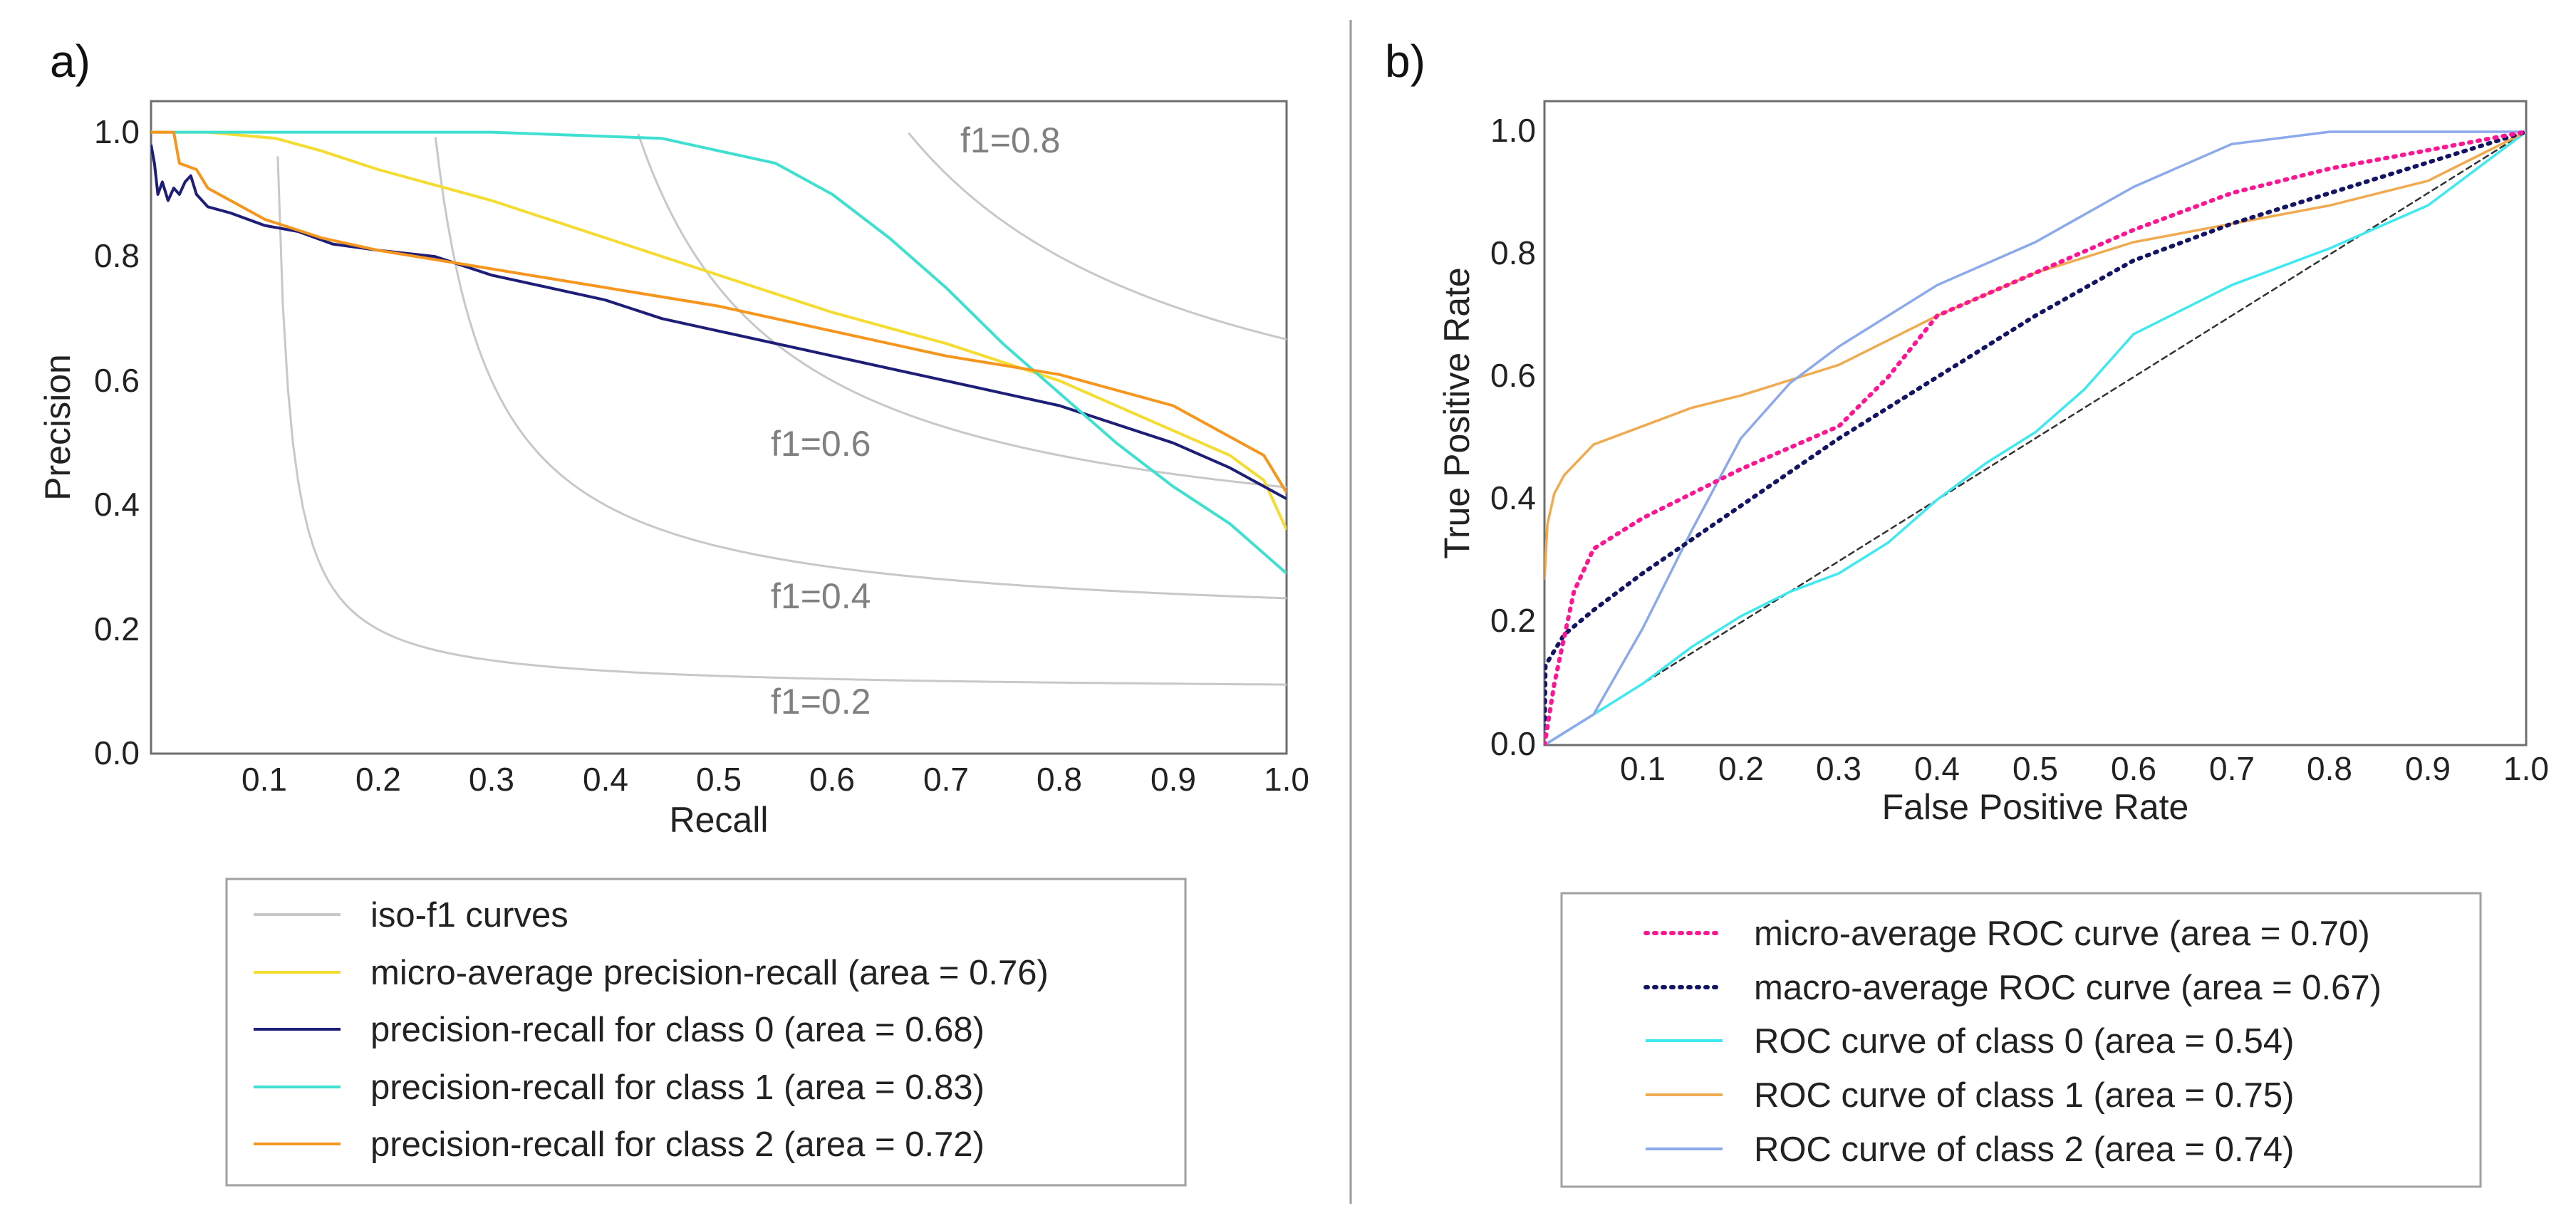 Image resolution: width=2576 pixels, height=1223 pixels. I want to click on legend-a-frame, so click(706, 1033).